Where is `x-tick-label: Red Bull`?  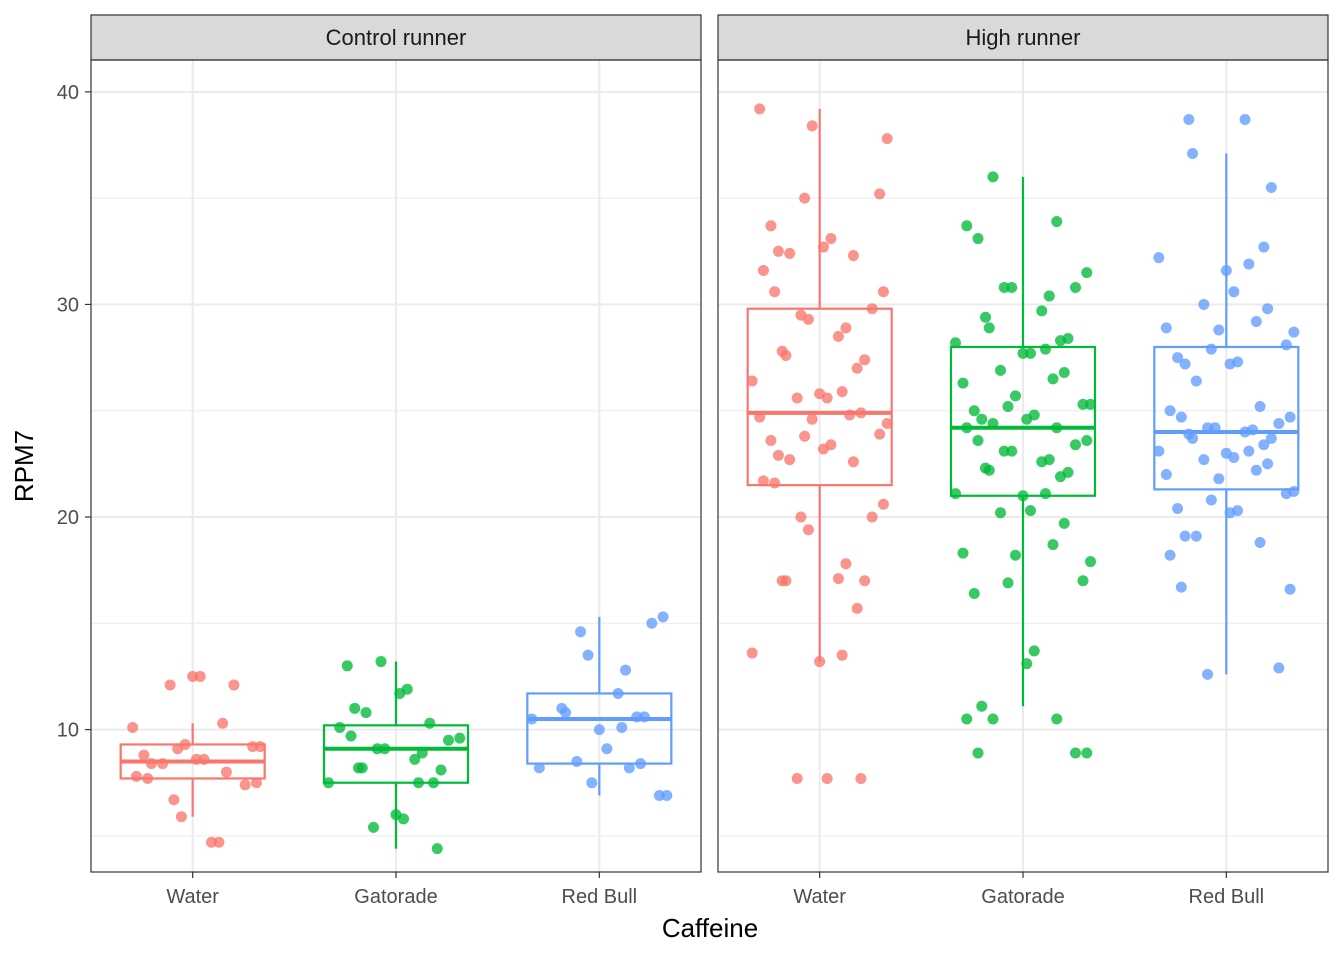
x-tick-label: Red Bull is located at coordinates (600, 897).